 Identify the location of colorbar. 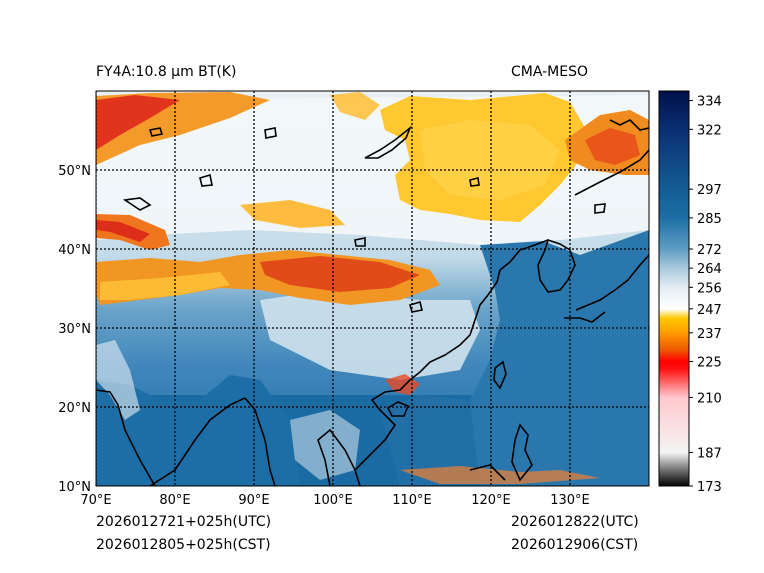
(674, 288).